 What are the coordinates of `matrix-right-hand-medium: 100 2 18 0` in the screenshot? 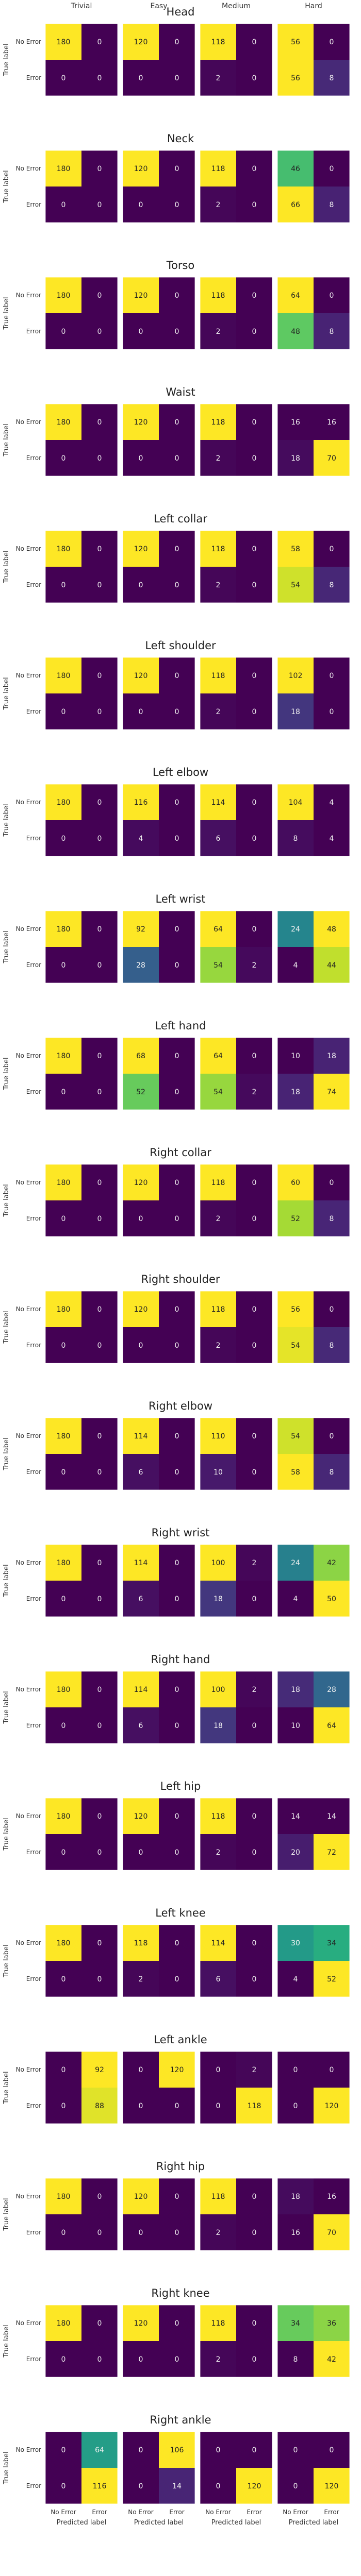 It's located at (236, 1707).